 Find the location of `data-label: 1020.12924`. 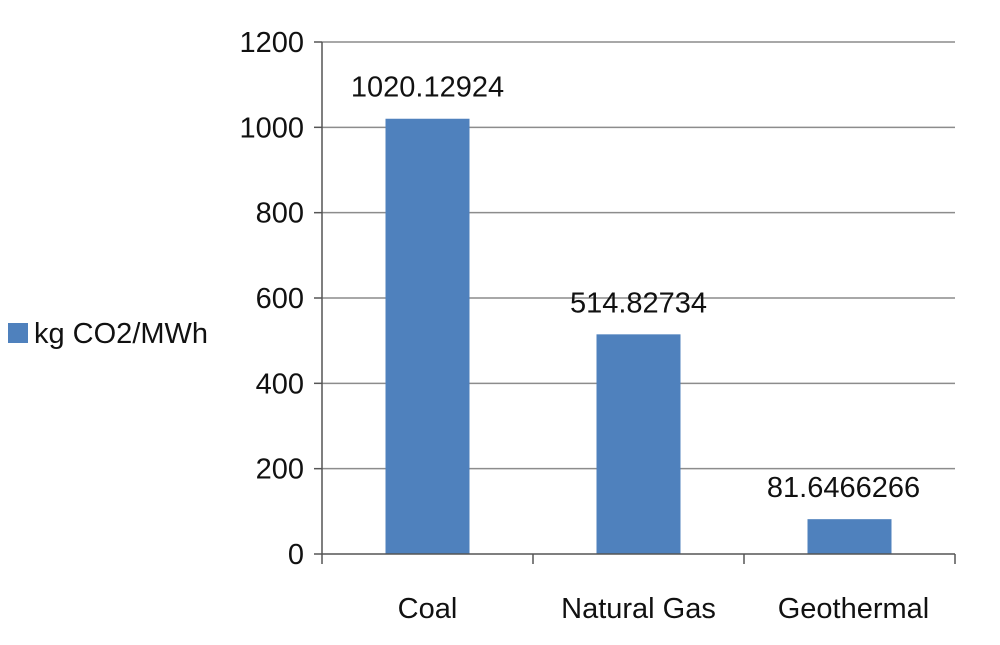

data-label: 1020.12924 is located at coordinates (427, 88).